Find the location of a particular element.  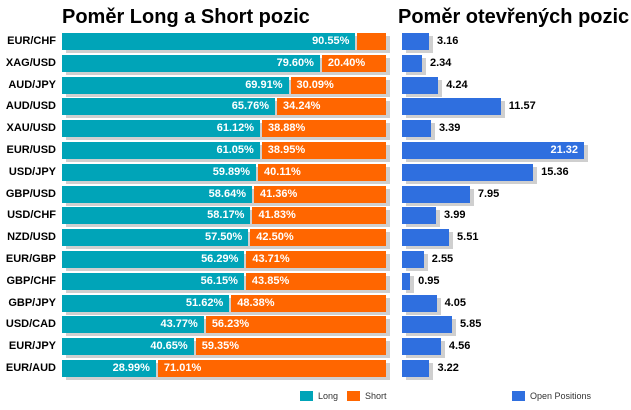

legend-item-open-positions: Open Positions is located at coordinates (551, 396).